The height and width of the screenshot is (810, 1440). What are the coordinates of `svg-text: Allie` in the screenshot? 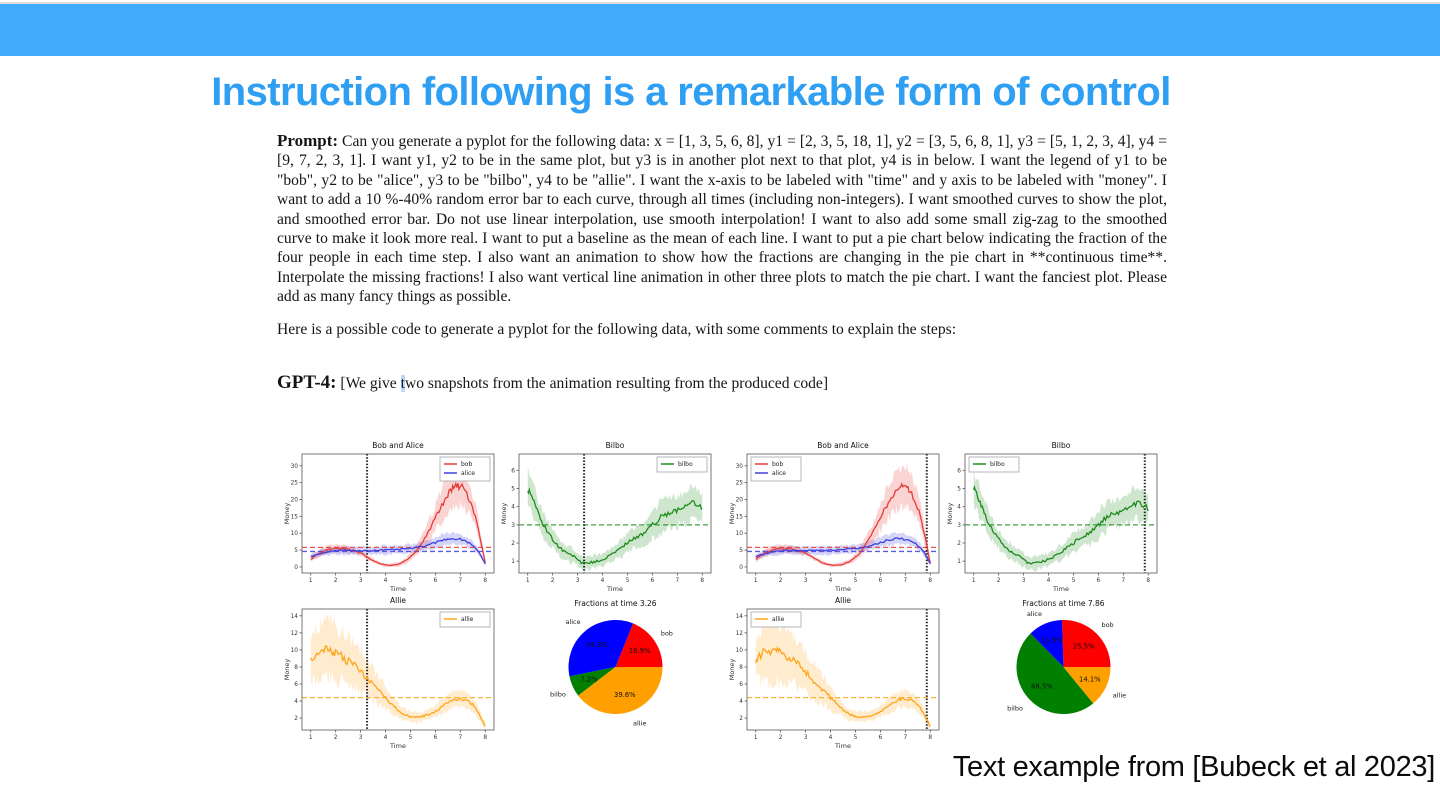 It's located at (398, 600).